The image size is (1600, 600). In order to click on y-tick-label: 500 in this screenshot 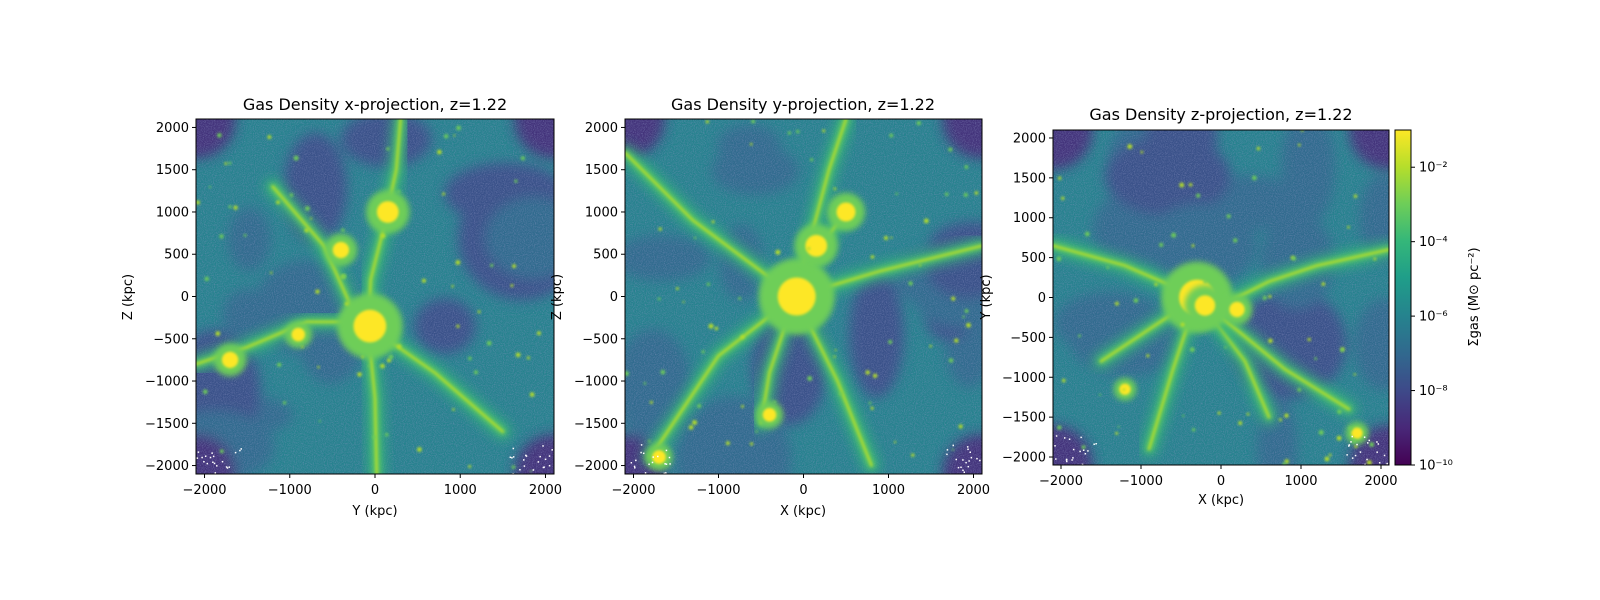, I will do `click(1033, 258)`.